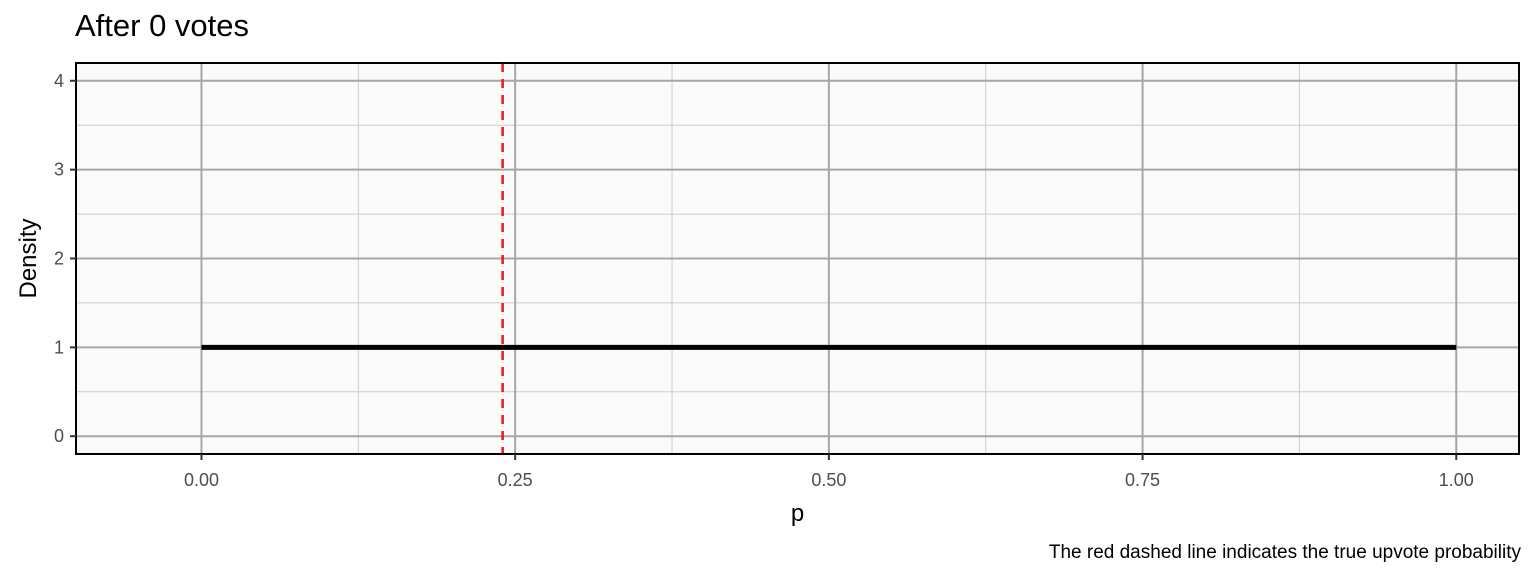 The height and width of the screenshot is (576, 1536). What do you see at coordinates (59, 347) in the screenshot?
I see `y-tick-label: 1` at bounding box center [59, 347].